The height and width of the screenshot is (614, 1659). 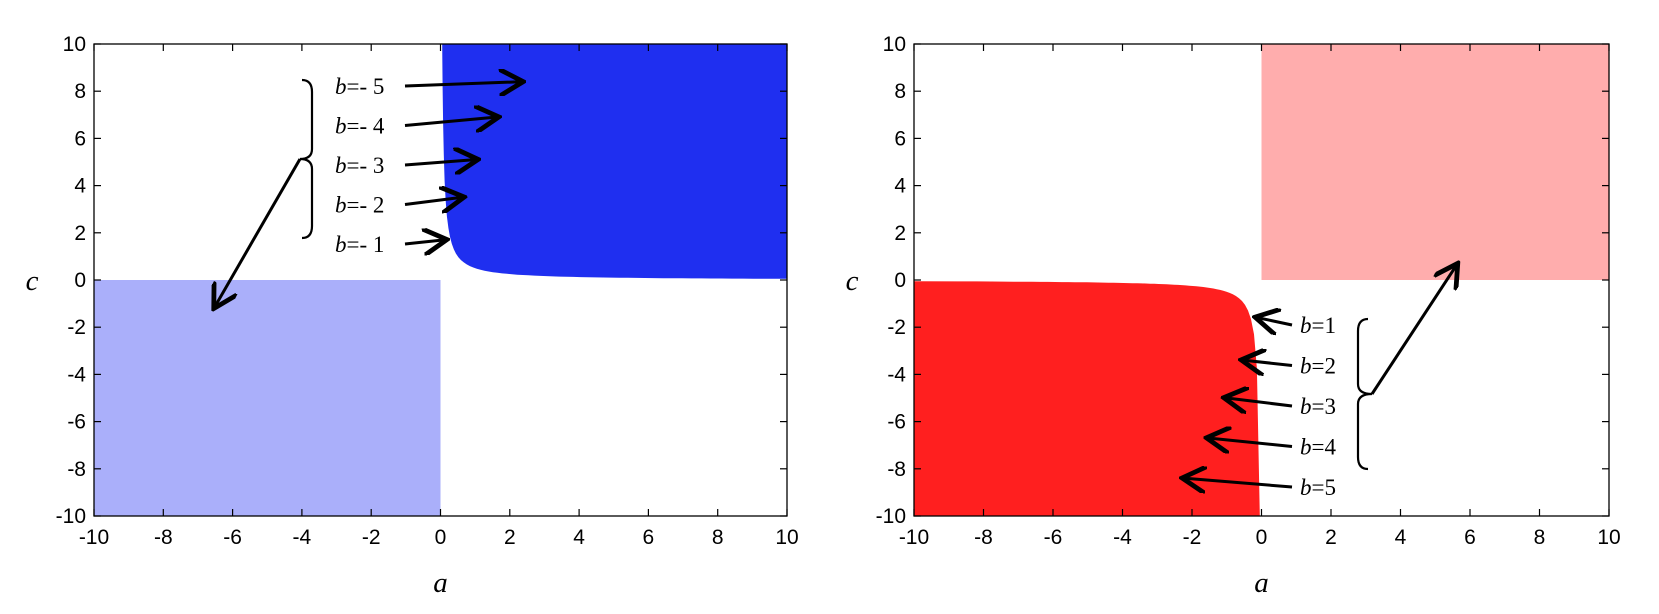 I want to click on annotation-label: b=- 3, so click(x=359, y=165).